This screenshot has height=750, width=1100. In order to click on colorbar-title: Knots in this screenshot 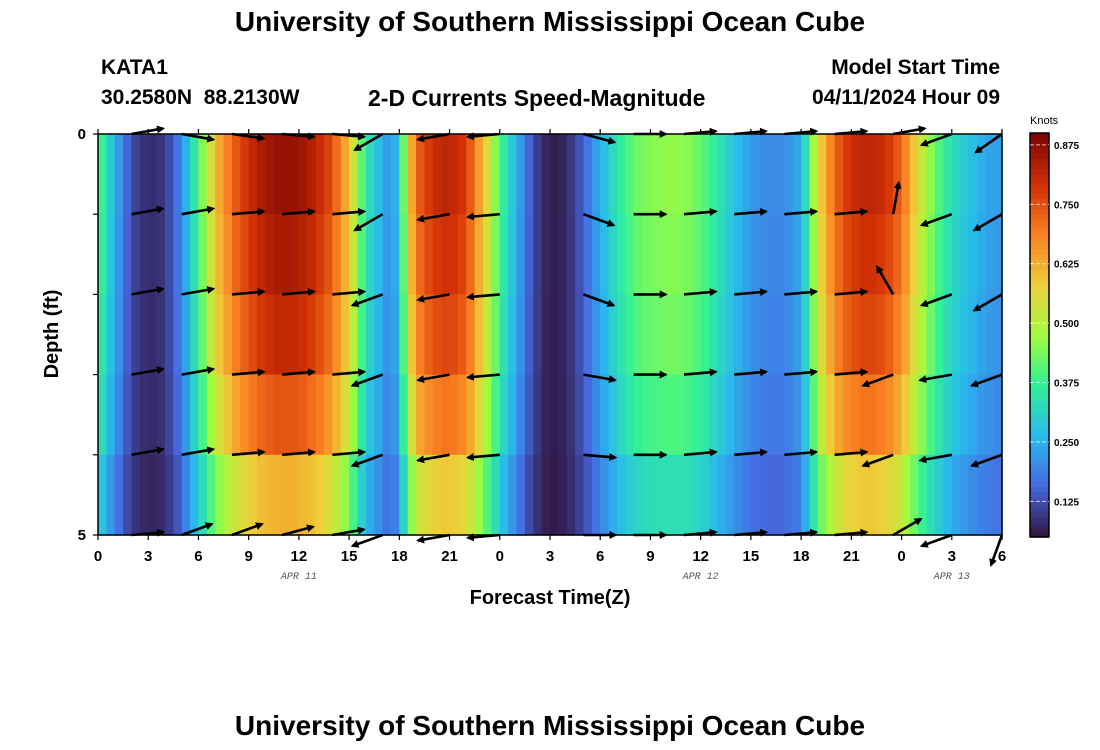, I will do `click(1044, 121)`.